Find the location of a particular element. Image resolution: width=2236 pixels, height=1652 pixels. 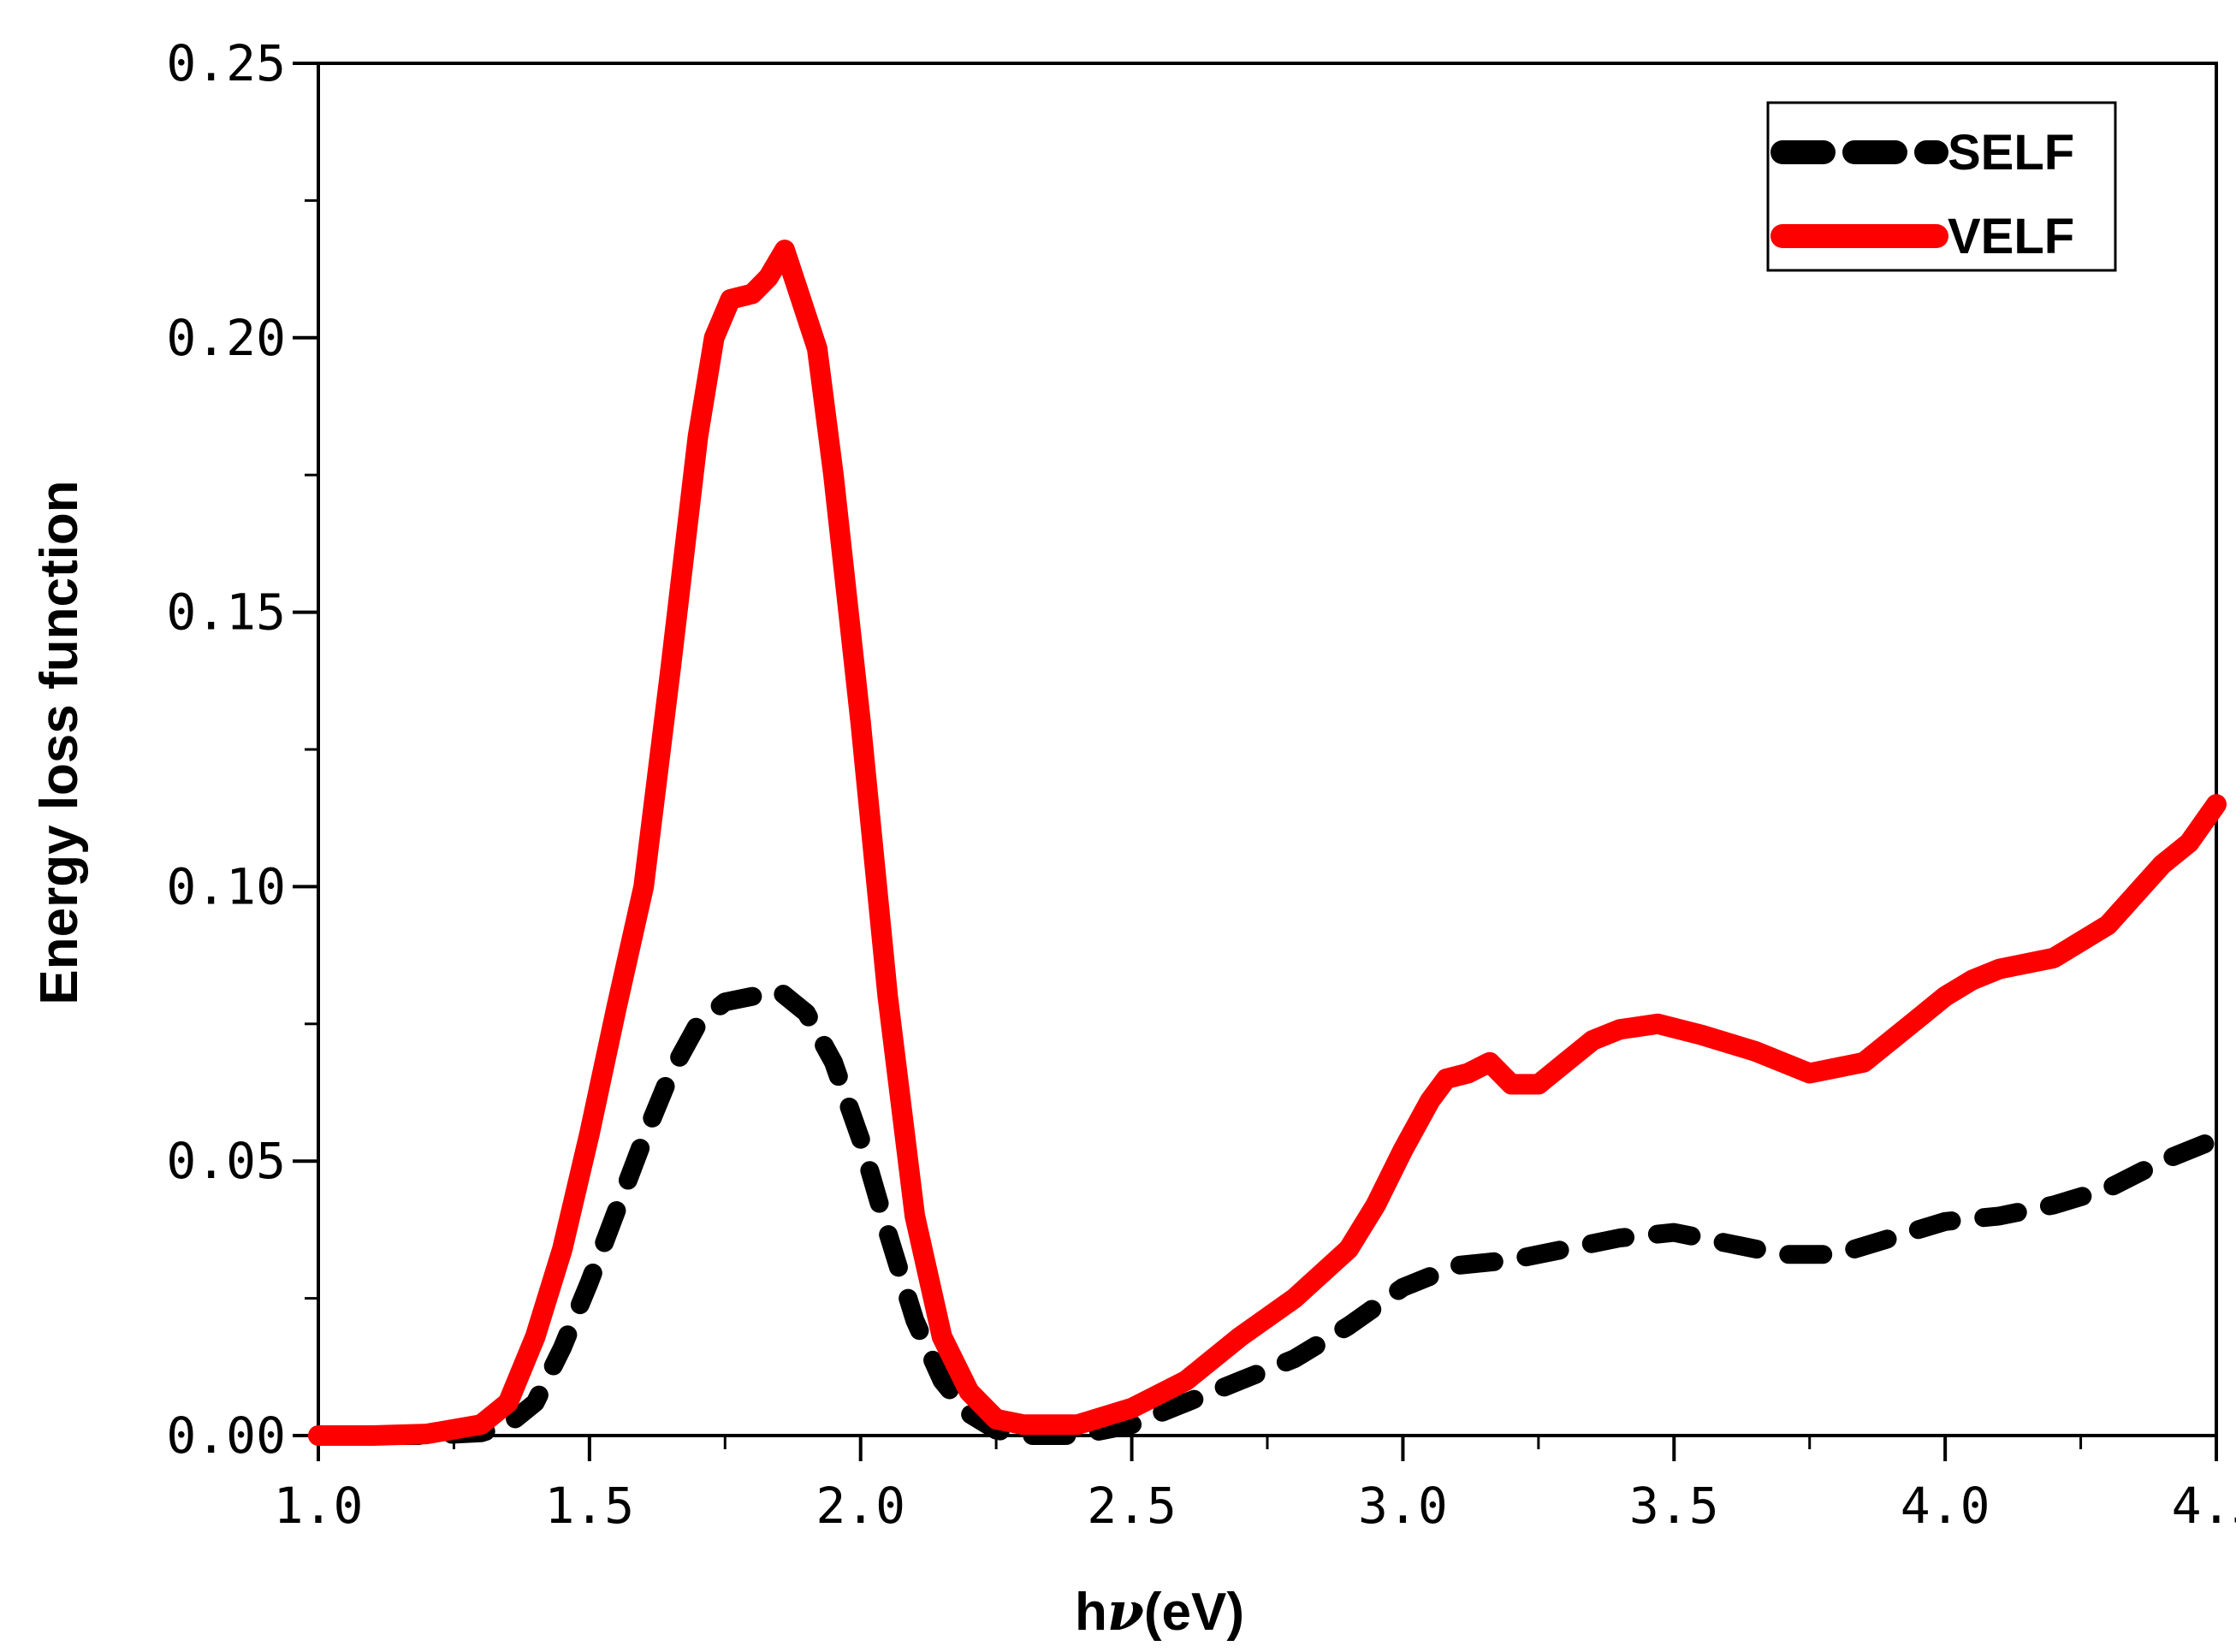

x-tick-label: 3.5 is located at coordinates (1674, 1506).